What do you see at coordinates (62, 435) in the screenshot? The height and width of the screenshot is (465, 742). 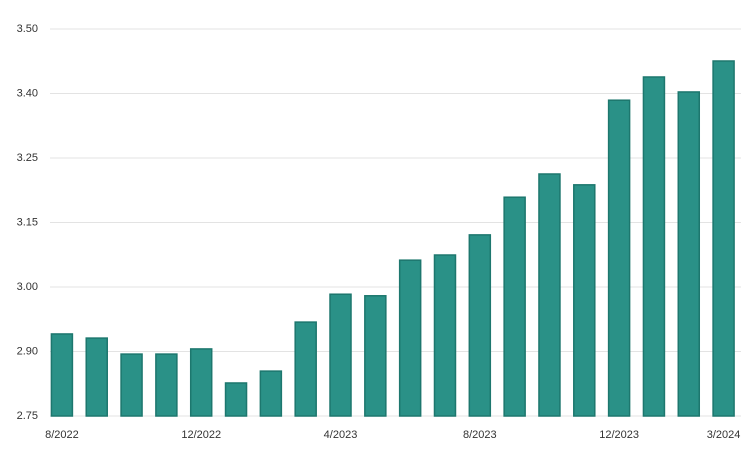 I see `x-tick-label: 8/2022` at bounding box center [62, 435].